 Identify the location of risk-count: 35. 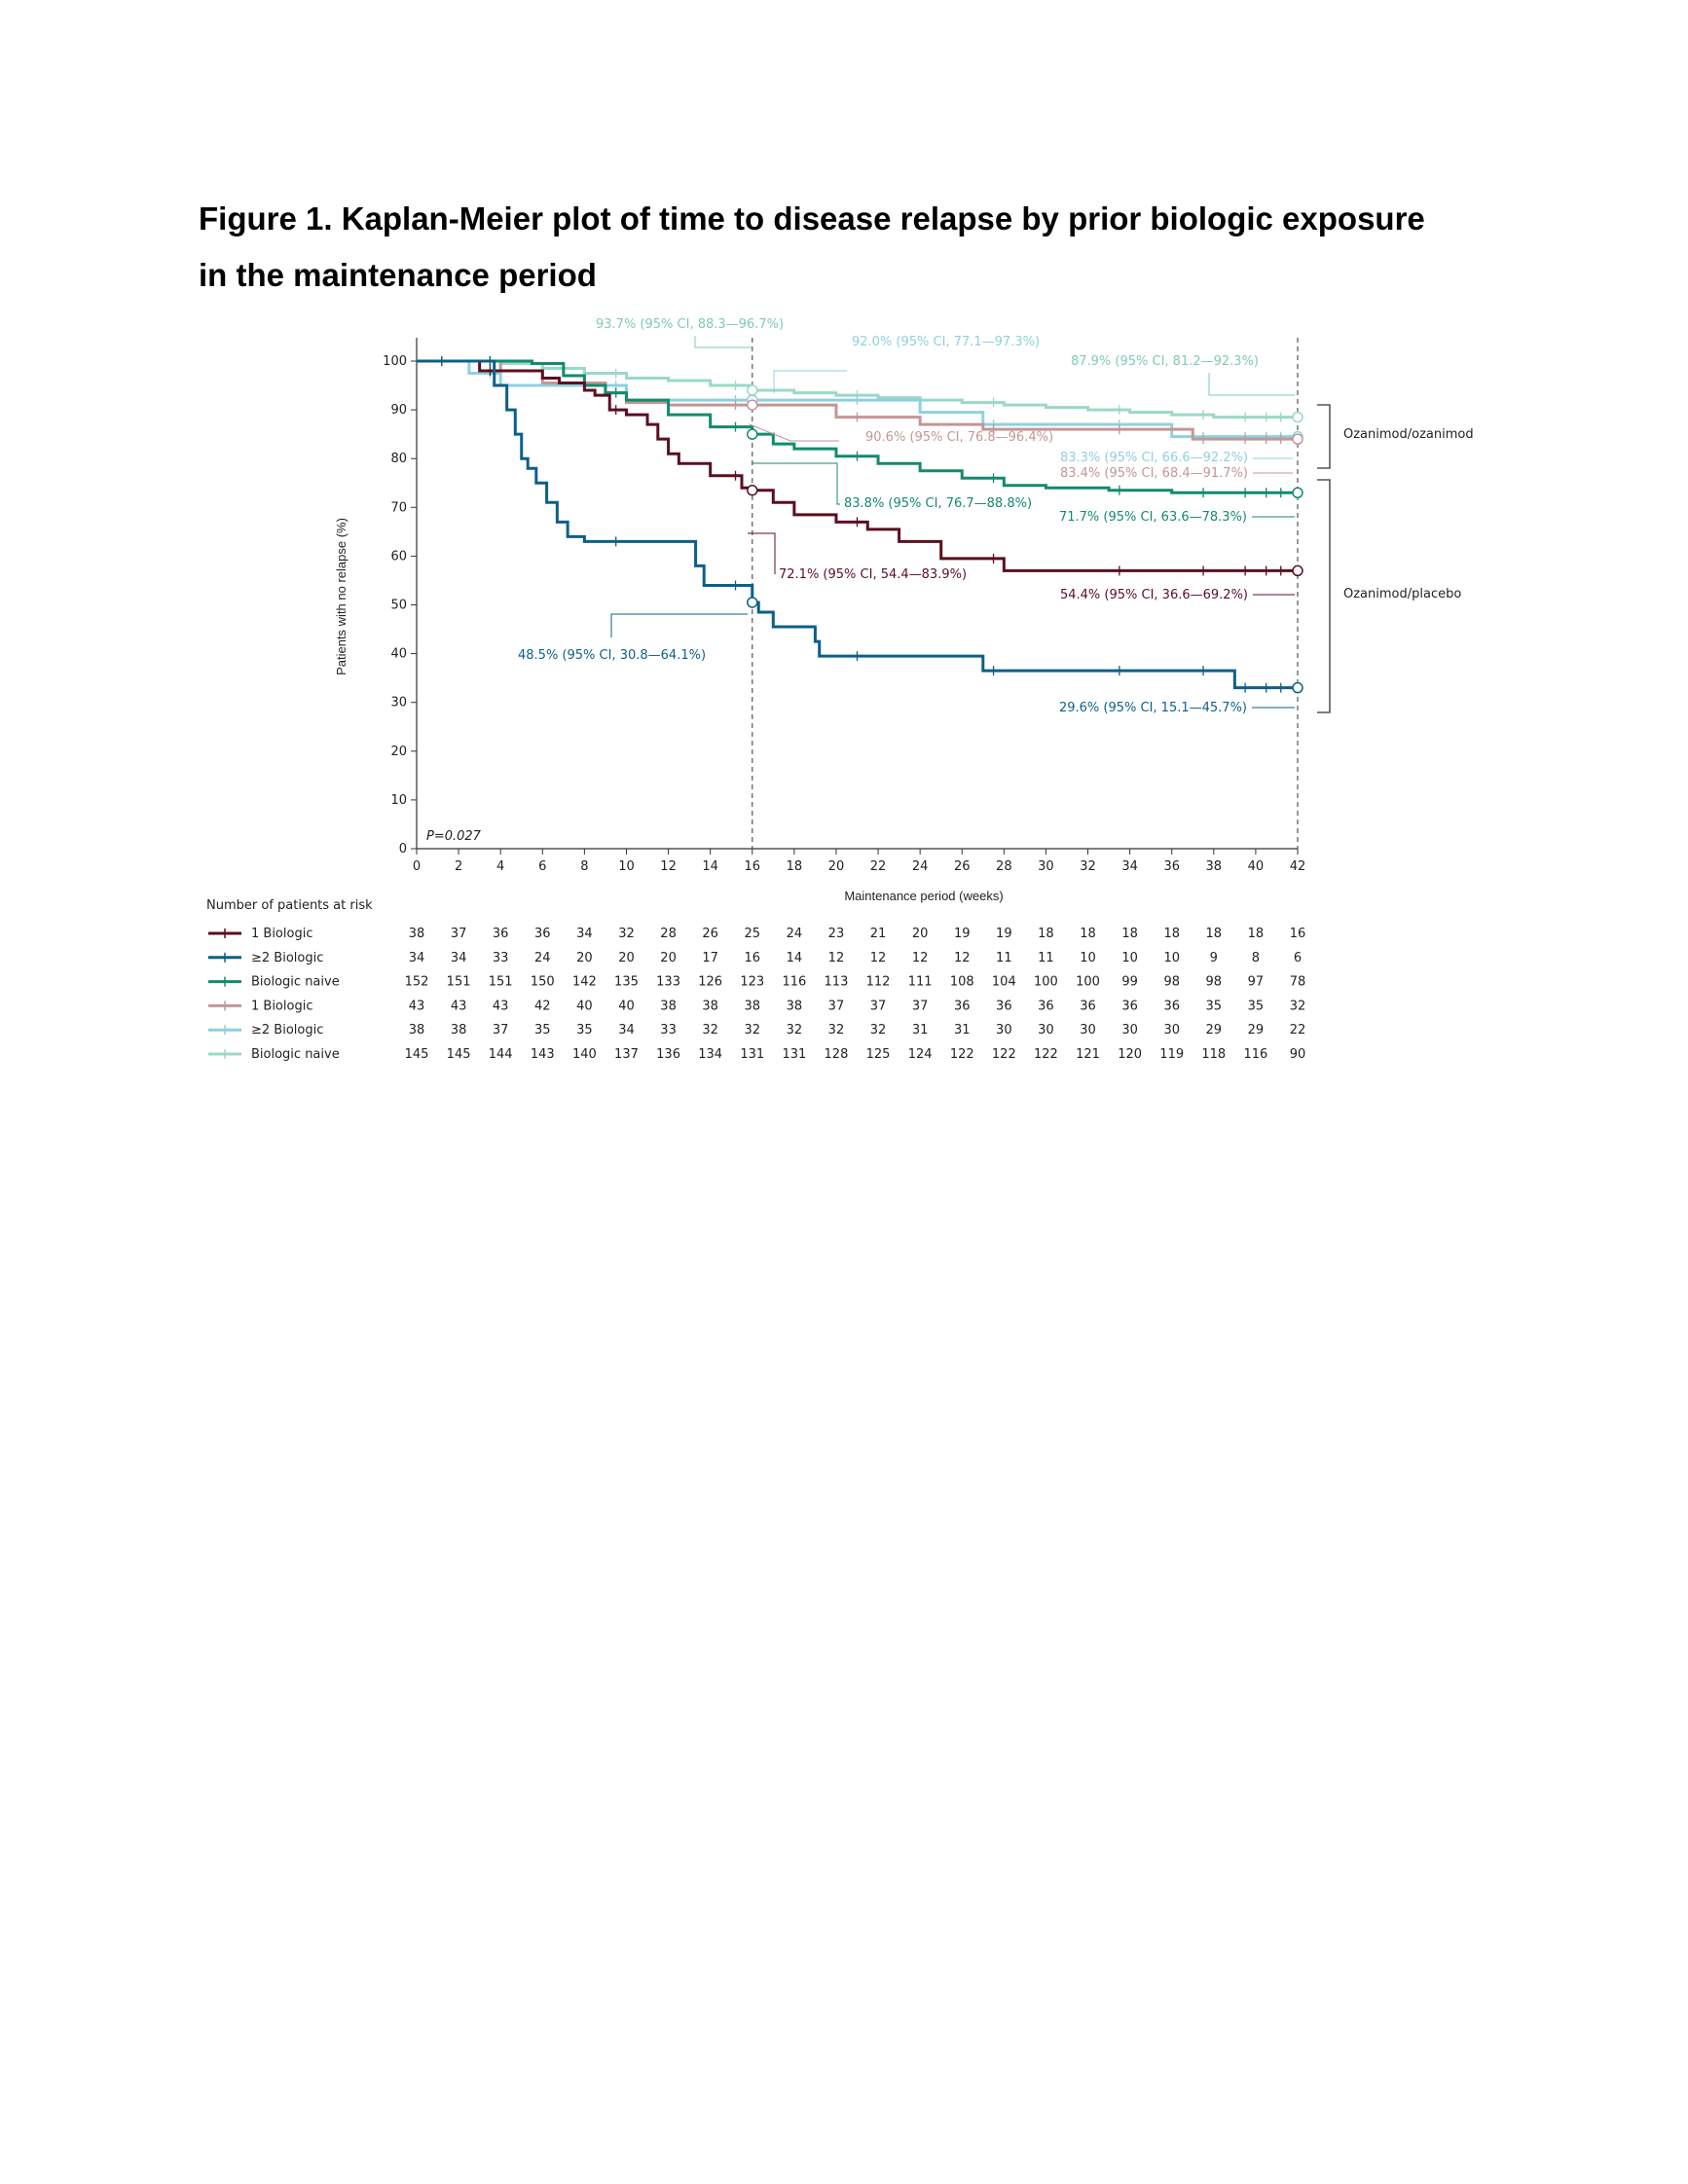
(1214, 1006).